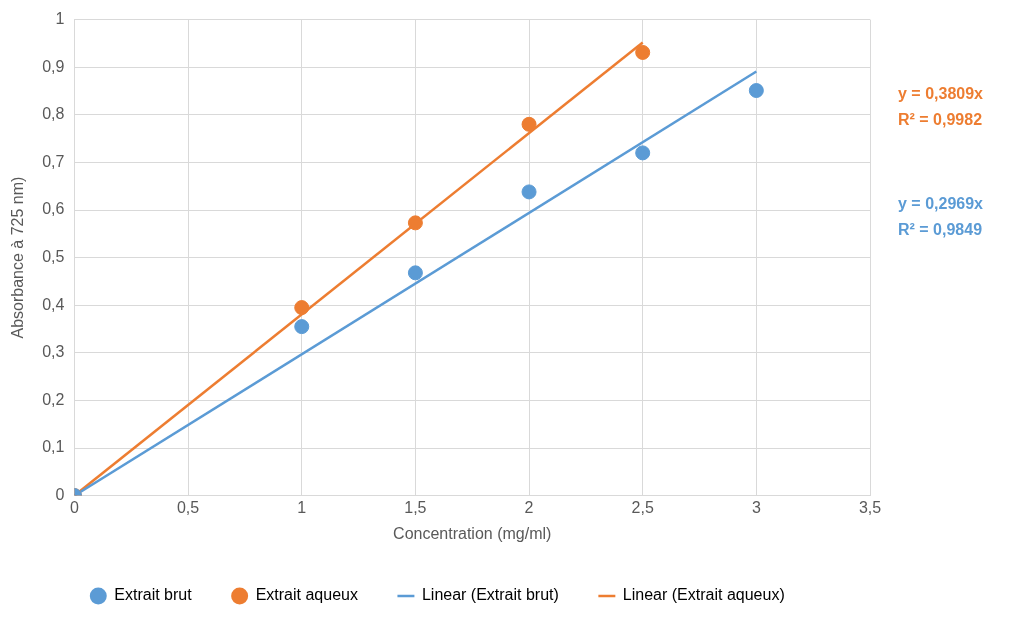 This screenshot has height=624, width=1020. What do you see at coordinates (703, 595) in the screenshot?
I see `legend-label: Linear (Extrait aqueux)` at bounding box center [703, 595].